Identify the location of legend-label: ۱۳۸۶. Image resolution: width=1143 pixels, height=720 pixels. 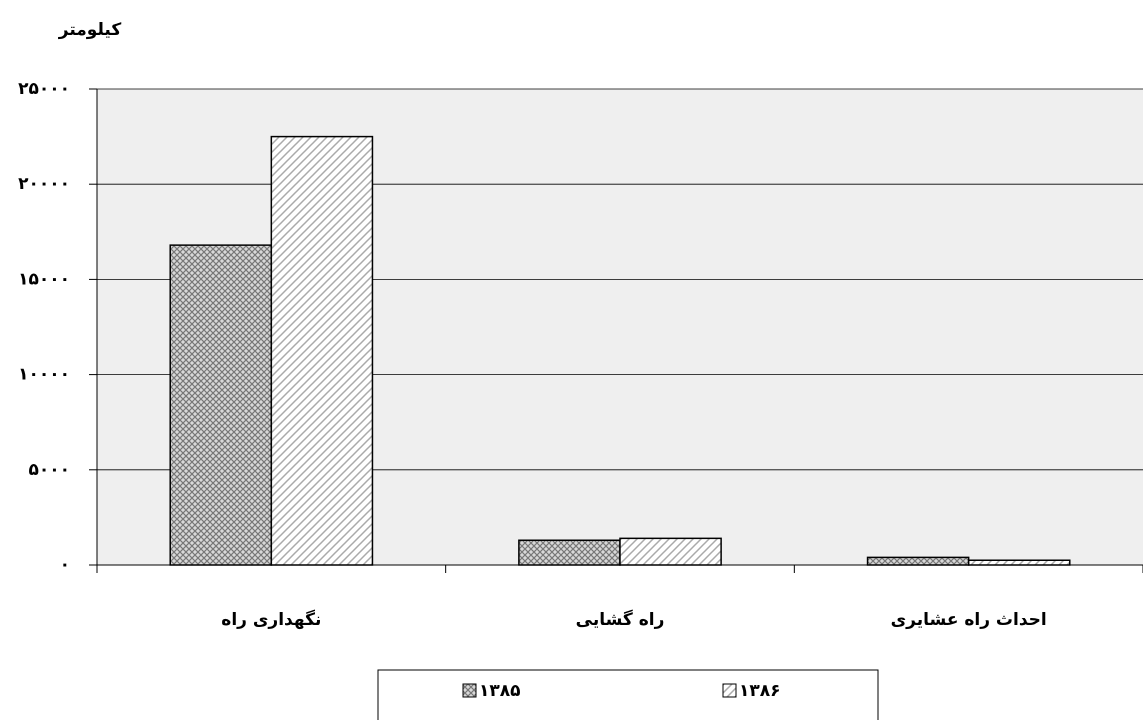
(760, 691).